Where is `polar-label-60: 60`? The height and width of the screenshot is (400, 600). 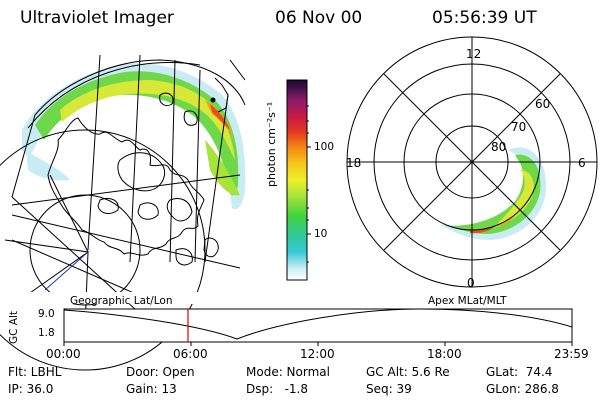
polar-label-60: 60 is located at coordinates (543, 104).